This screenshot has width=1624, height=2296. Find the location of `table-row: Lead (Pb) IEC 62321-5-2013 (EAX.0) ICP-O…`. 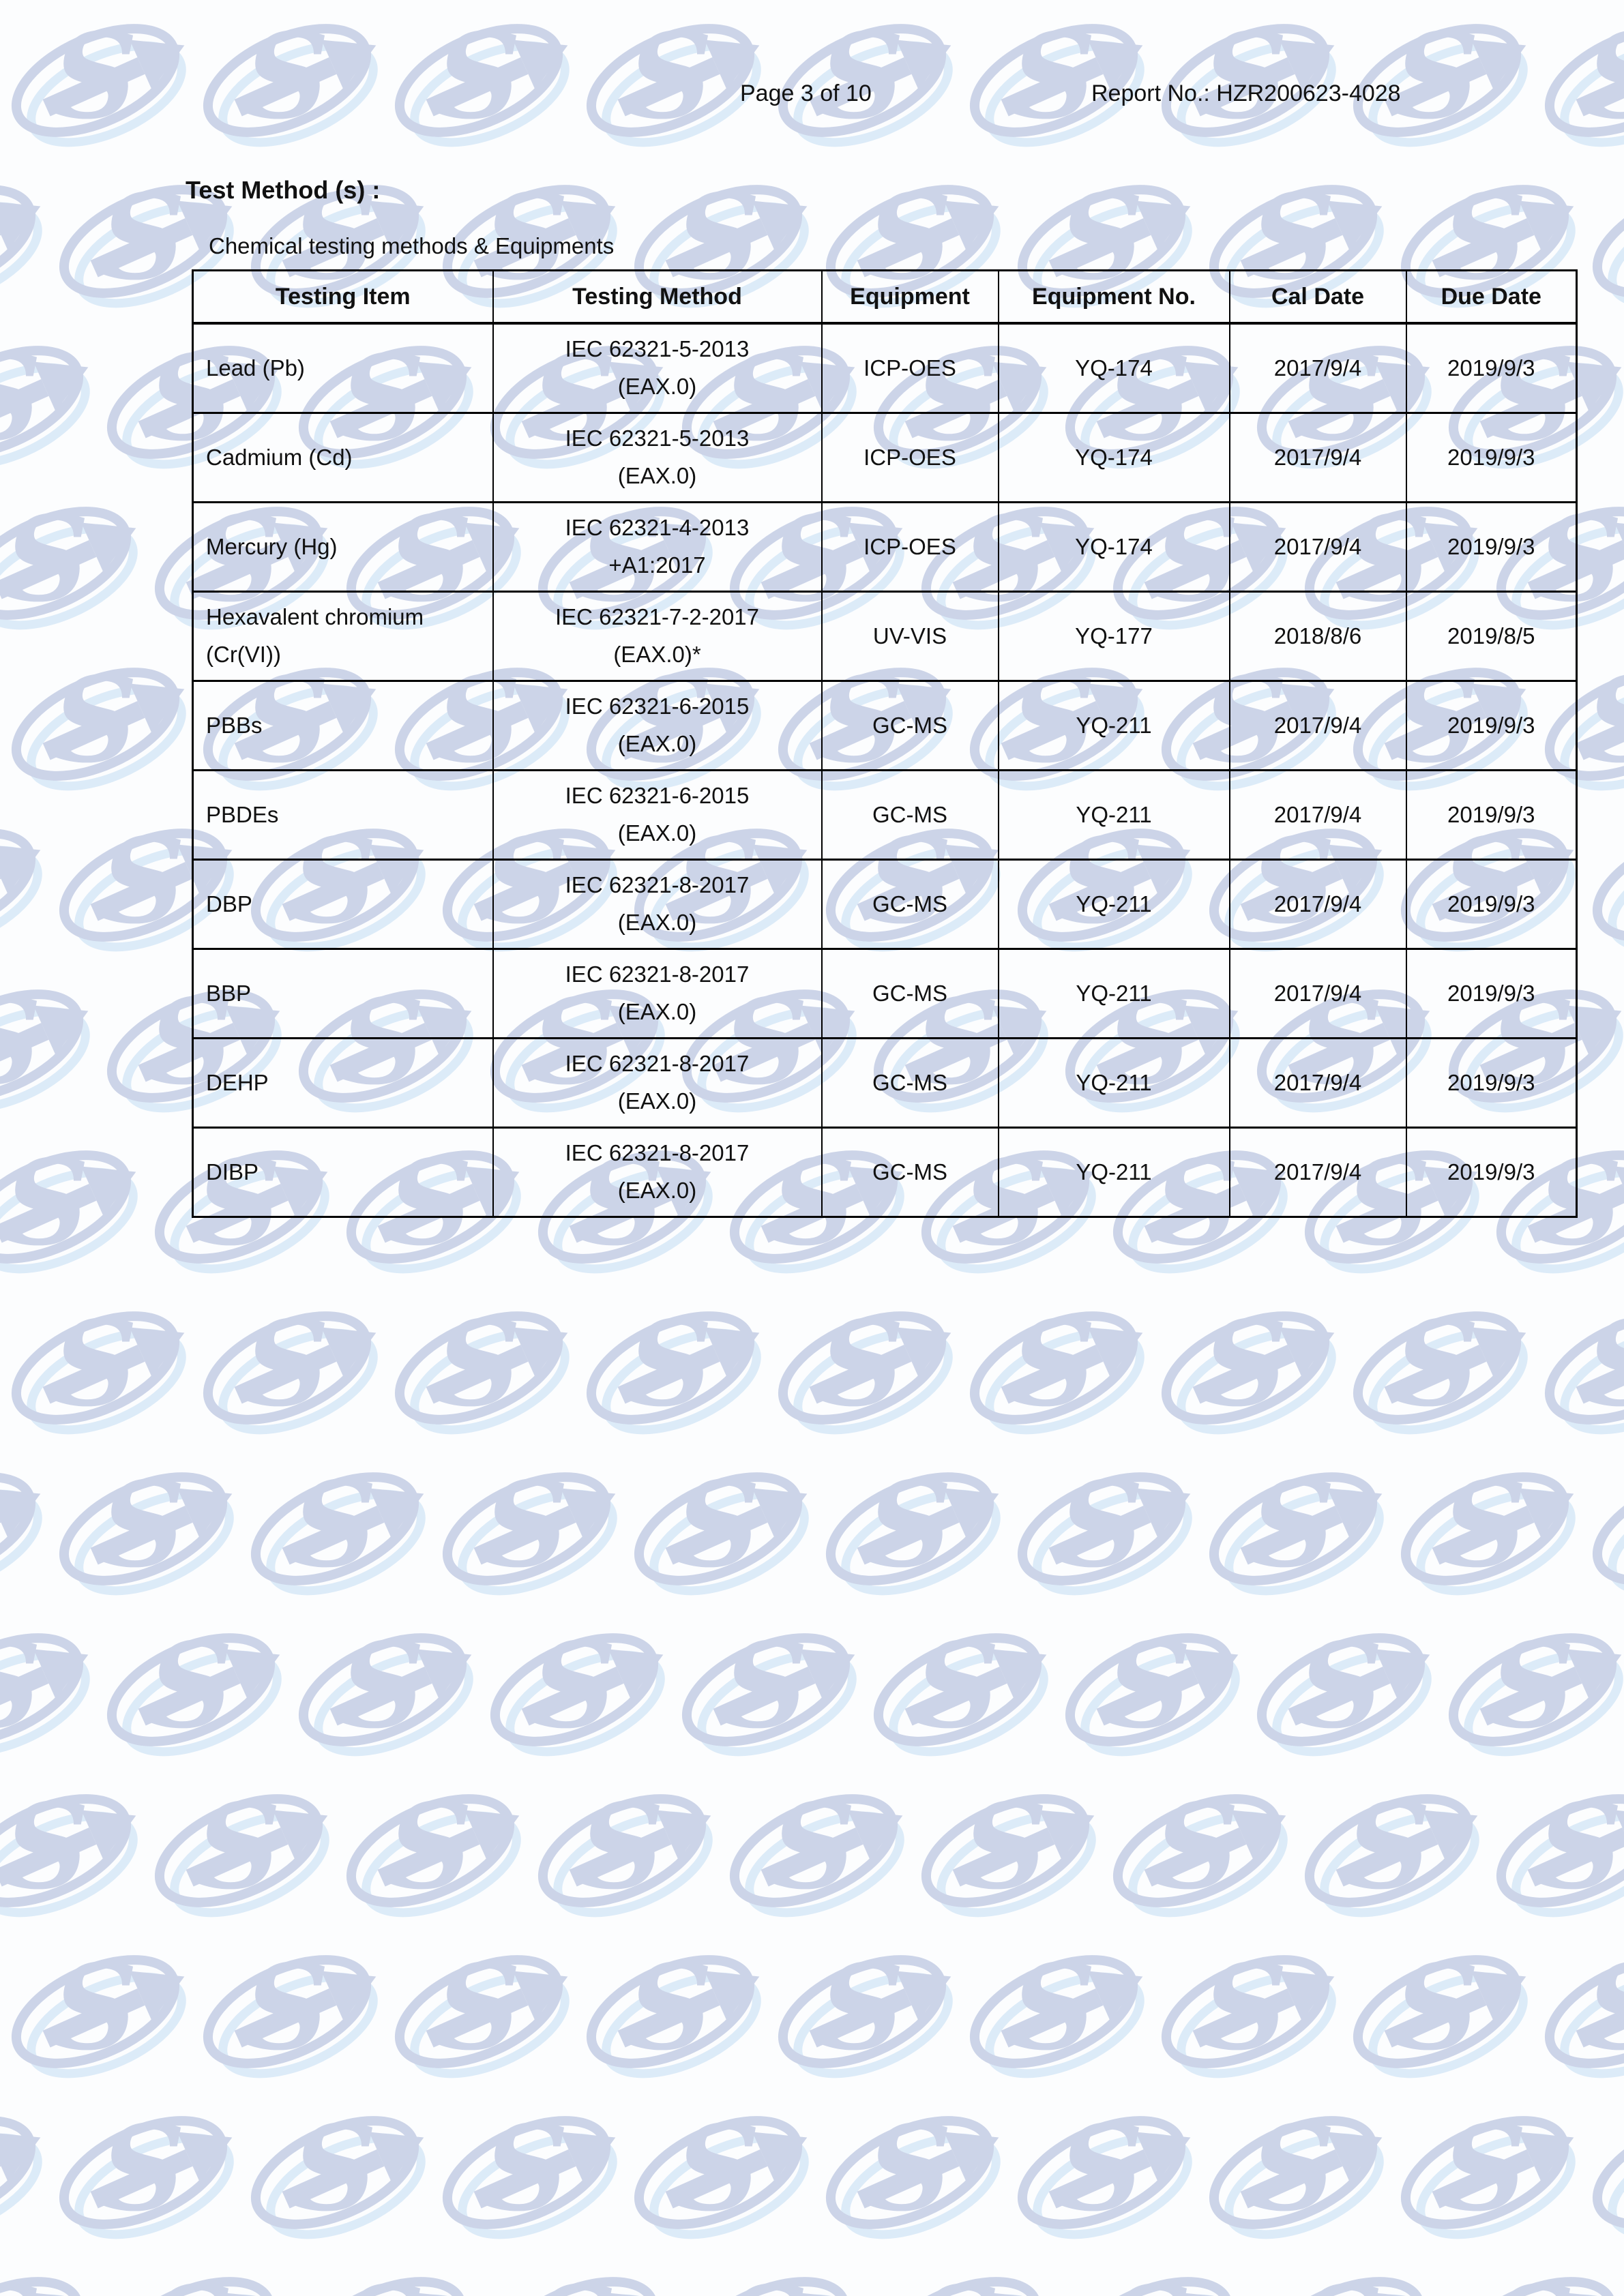

table-row: Lead (Pb) IEC 62321-5-2013 (EAX.0) ICP-O… is located at coordinates (885, 368).